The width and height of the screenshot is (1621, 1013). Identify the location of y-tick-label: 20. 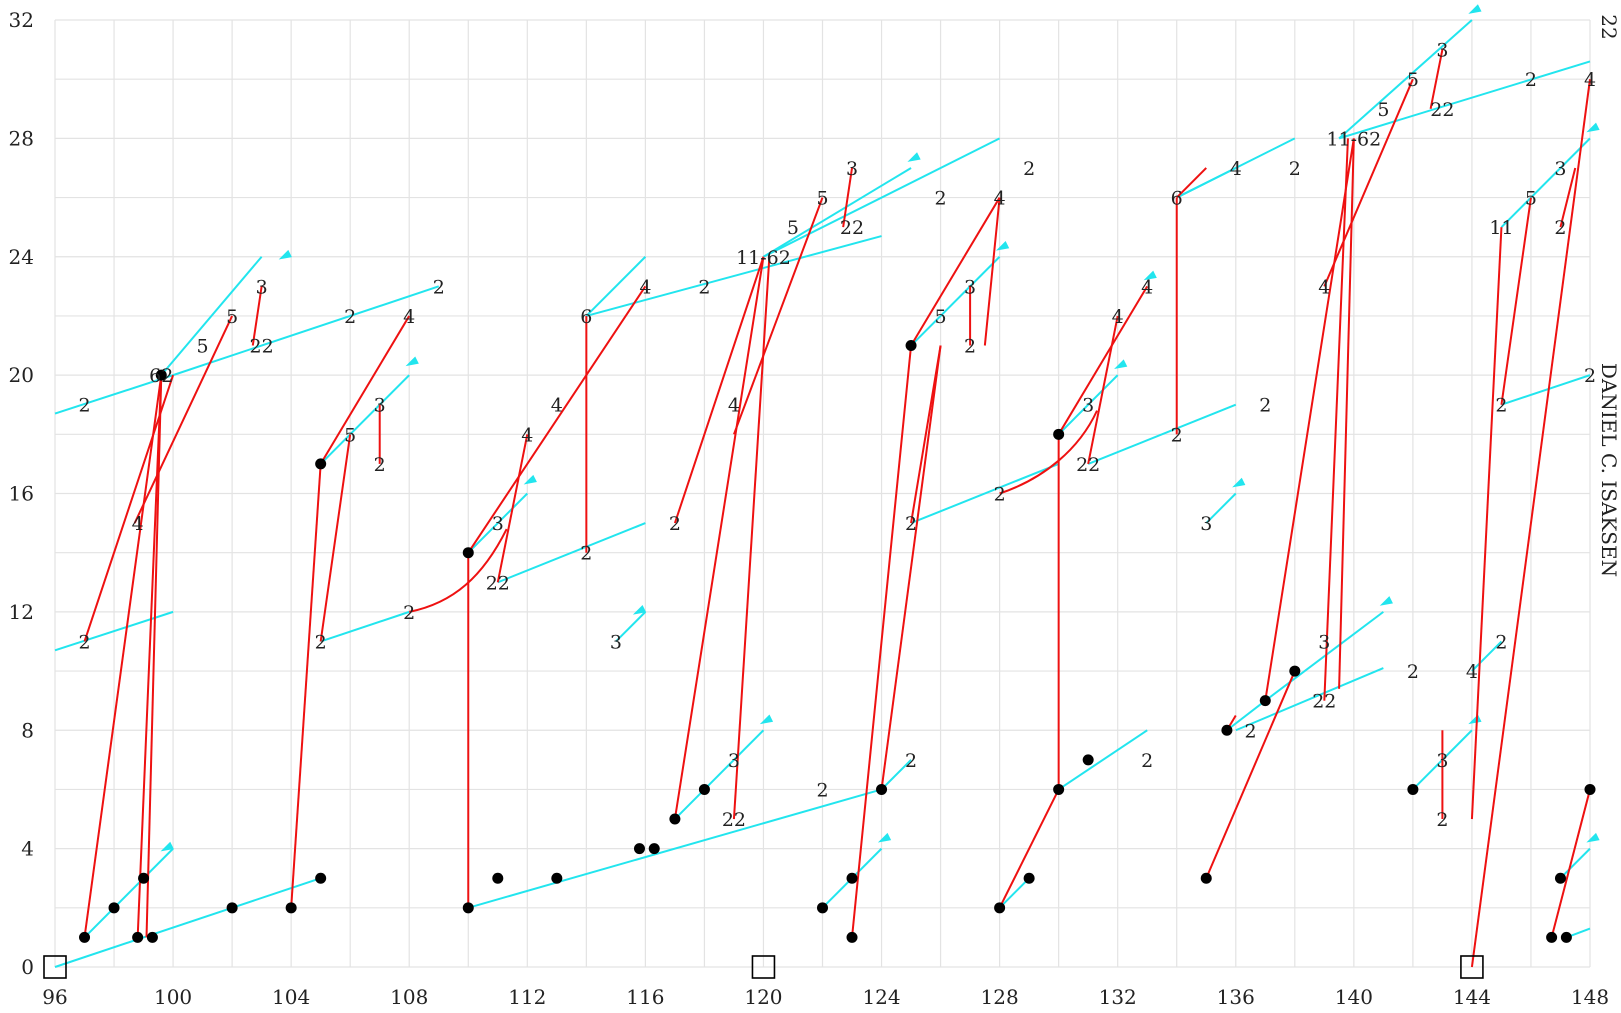
(21, 375).